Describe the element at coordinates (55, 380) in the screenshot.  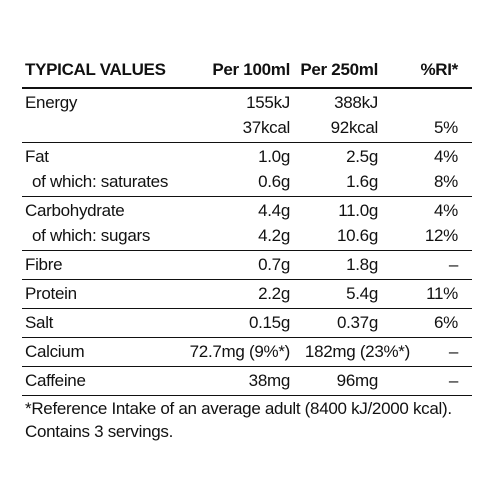
I see `cell-label: Caffeine` at that location.